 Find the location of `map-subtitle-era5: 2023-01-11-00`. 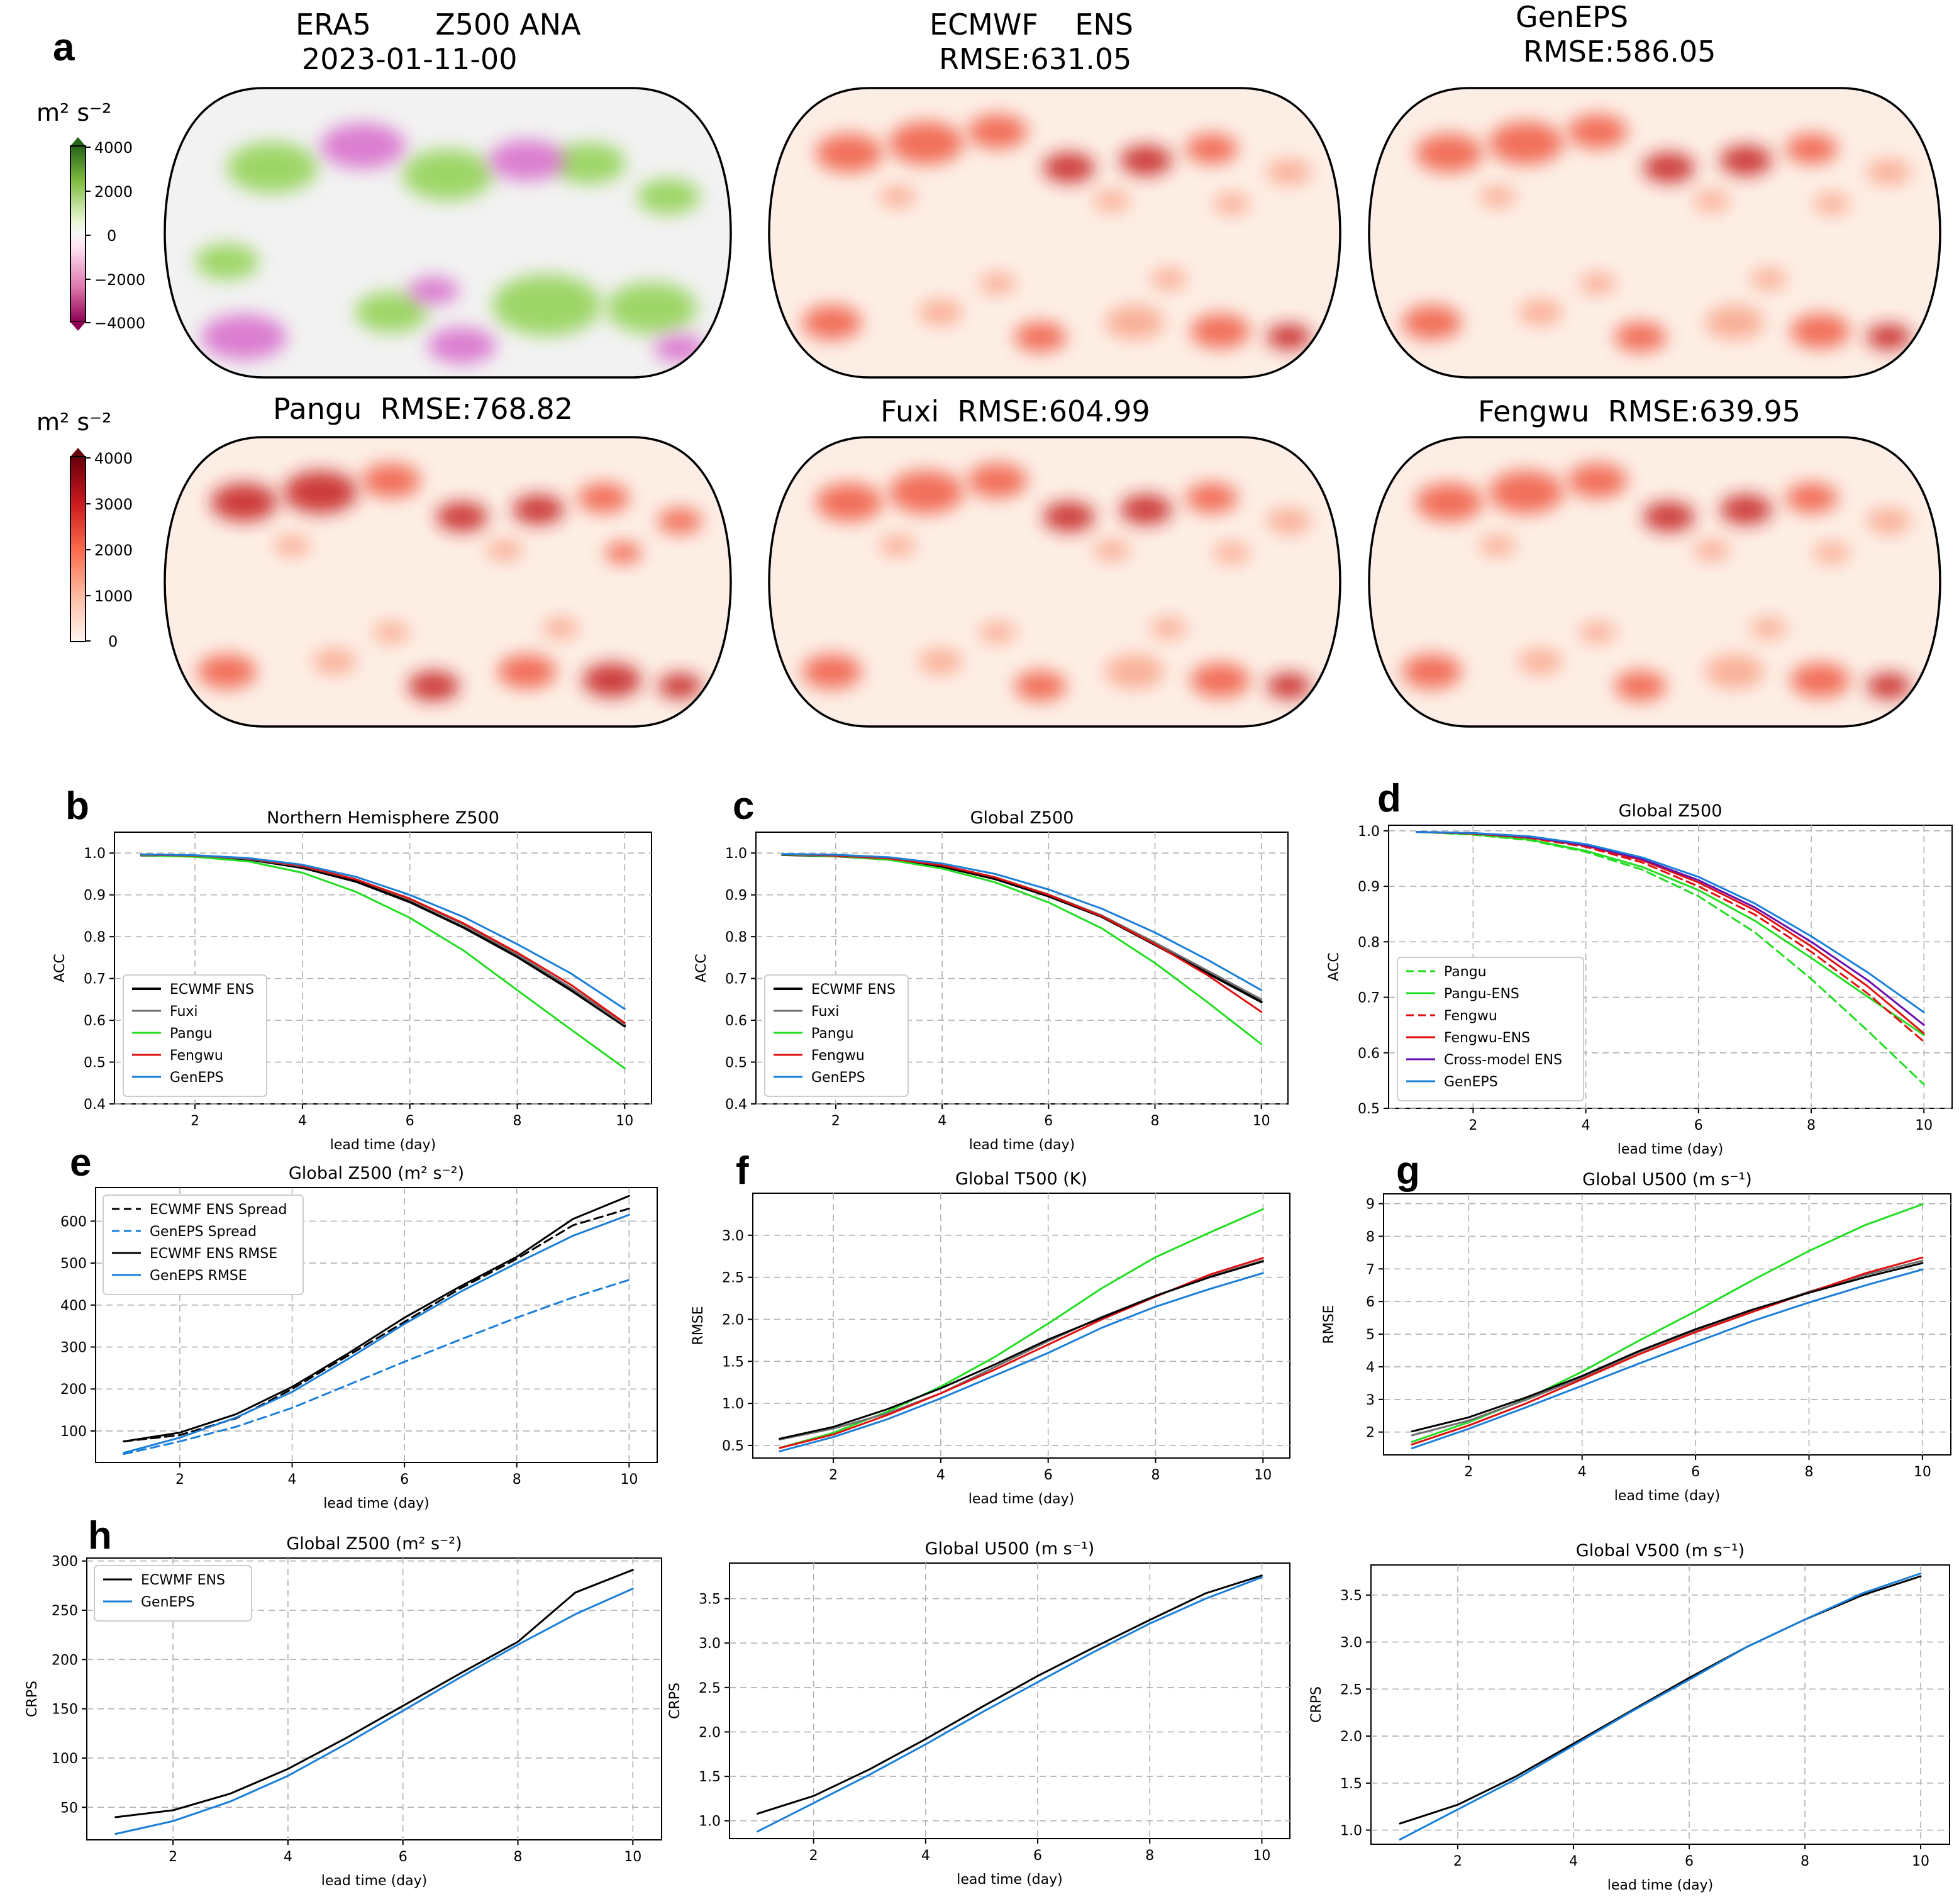

map-subtitle-era5: 2023-01-11-00 is located at coordinates (409, 59).